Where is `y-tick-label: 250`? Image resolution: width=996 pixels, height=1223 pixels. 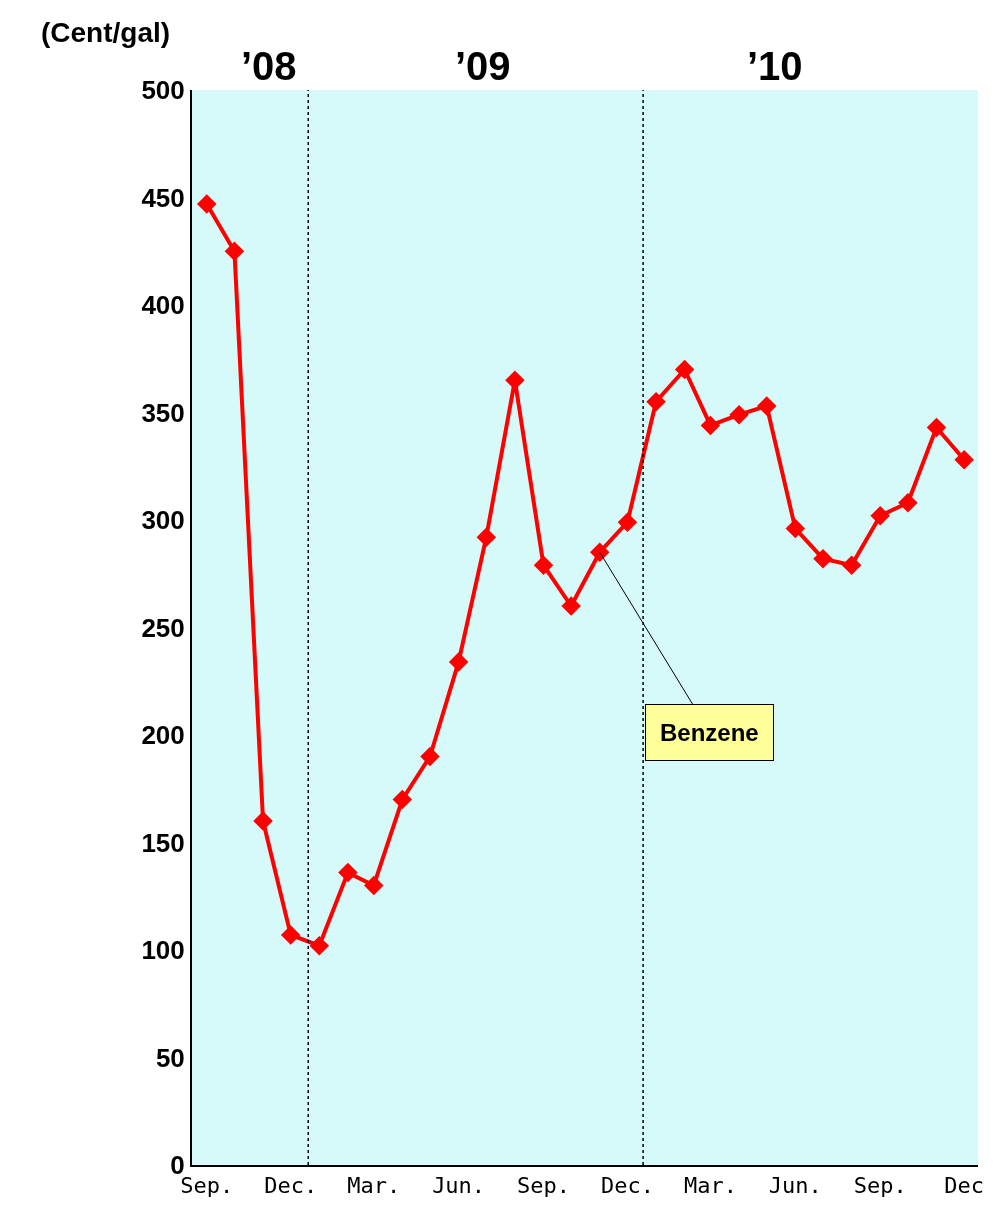
y-tick-label: 250 is located at coordinates (163, 627).